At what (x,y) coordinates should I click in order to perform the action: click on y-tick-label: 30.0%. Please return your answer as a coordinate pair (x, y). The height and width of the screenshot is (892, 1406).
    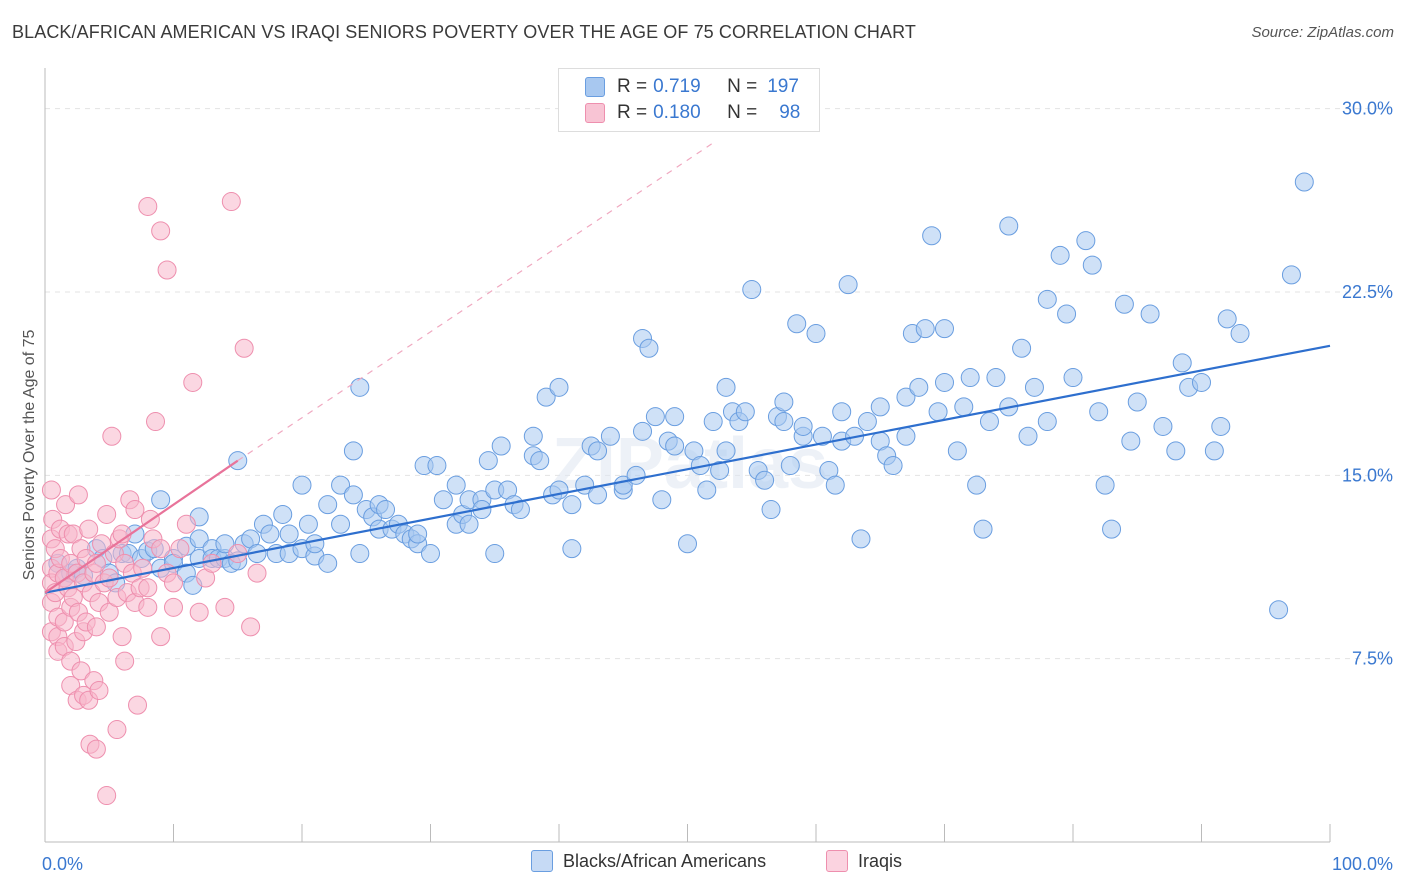
    Looking at the image, I should click on (1367, 109).